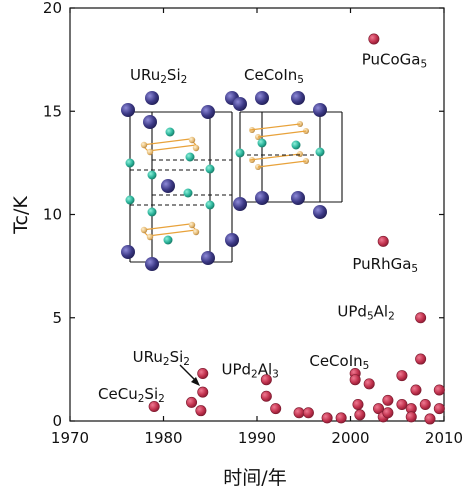 The image size is (464, 499). What do you see at coordinates (161, 358) in the screenshot?
I see `label-uru2si2: URu2Si2` at bounding box center [161, 358].